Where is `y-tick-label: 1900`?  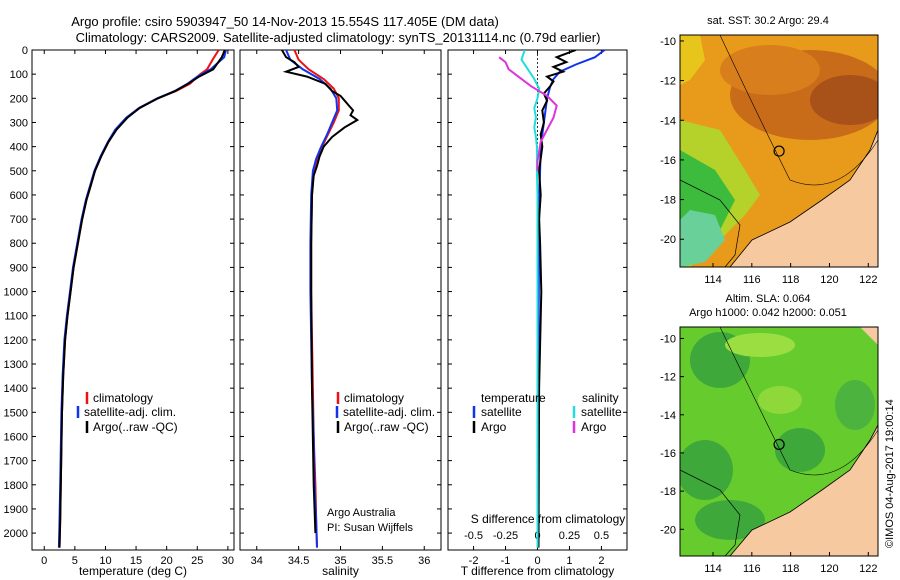 y-tick-label: 1900 is located at coordinates (16, 510).